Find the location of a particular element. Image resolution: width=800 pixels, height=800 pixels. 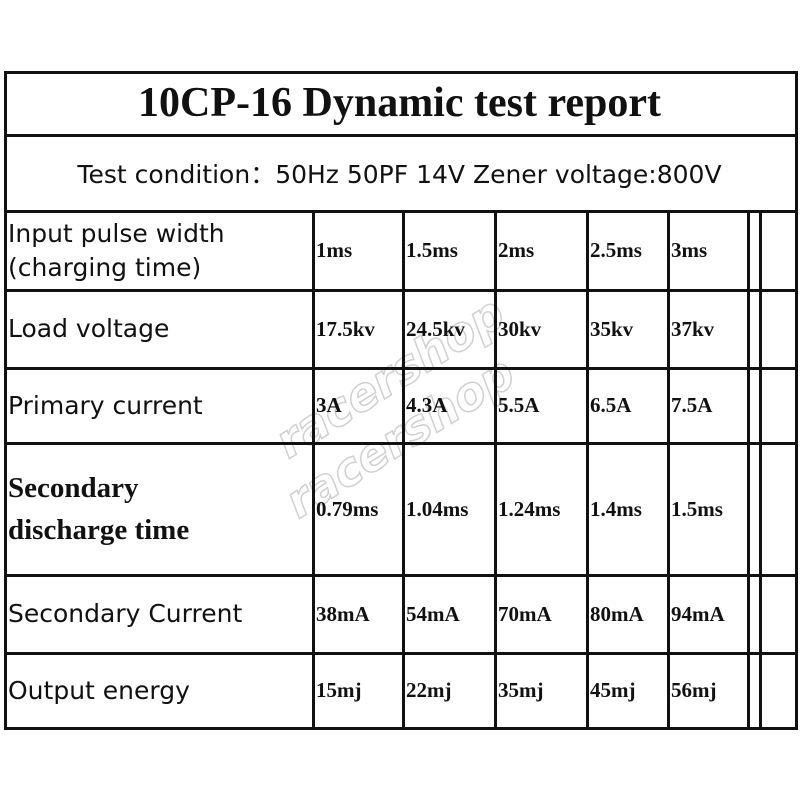

value-cell: 3A is located at coordinates (329, 405).